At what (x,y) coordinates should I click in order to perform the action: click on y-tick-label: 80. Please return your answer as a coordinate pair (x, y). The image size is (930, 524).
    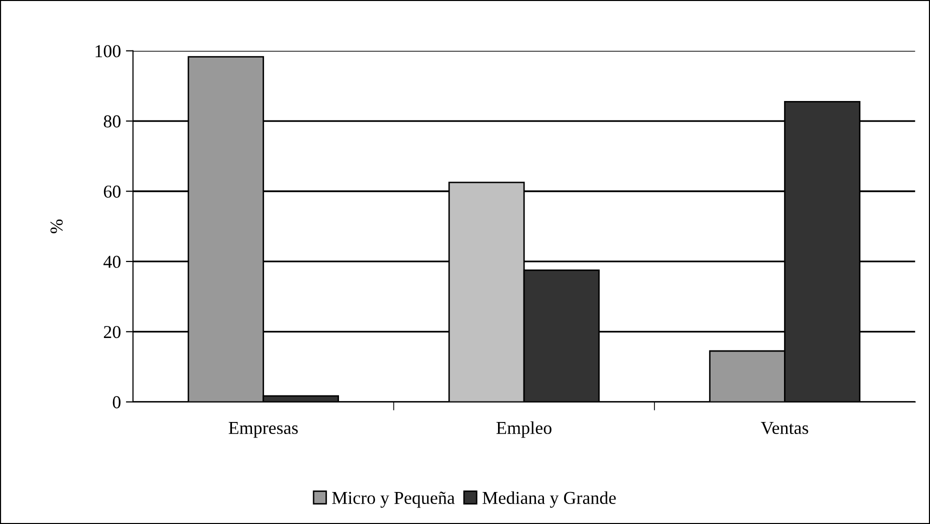
    Looking at the image, I should click on (112, 121).